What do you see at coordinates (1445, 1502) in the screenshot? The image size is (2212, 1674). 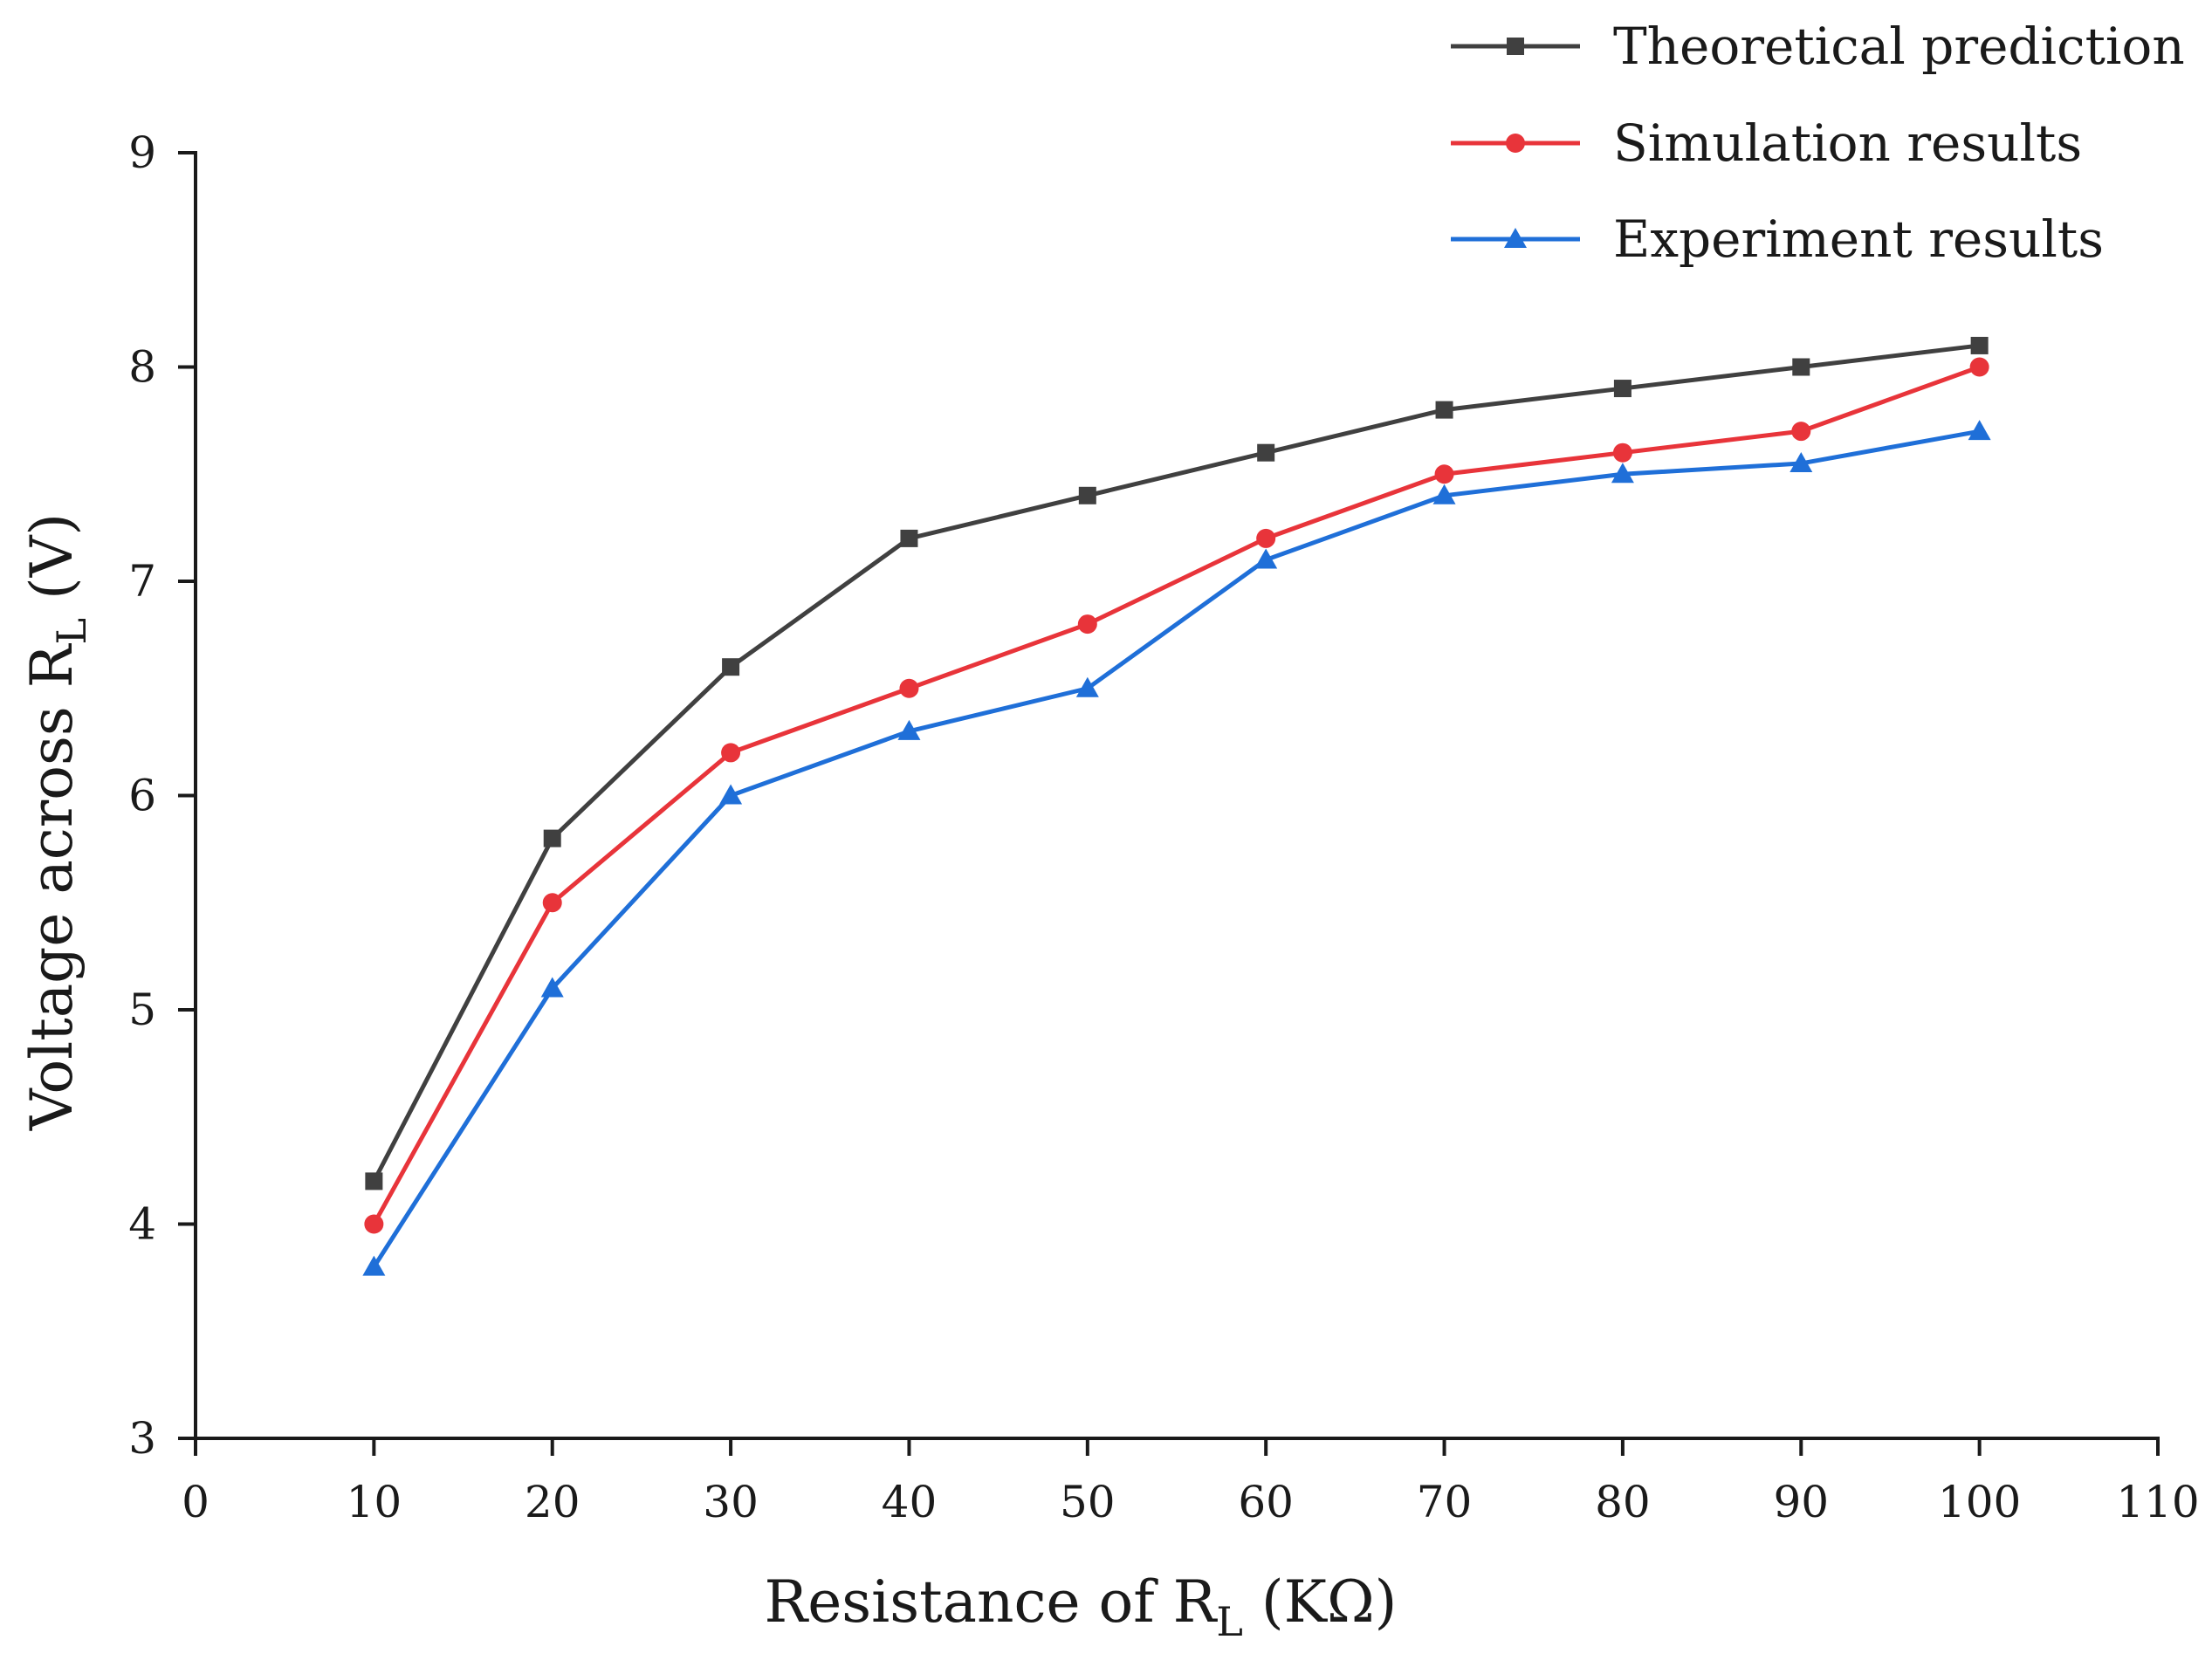 I see `x-tick-label: 70` at bounding box center [1445, 1502].